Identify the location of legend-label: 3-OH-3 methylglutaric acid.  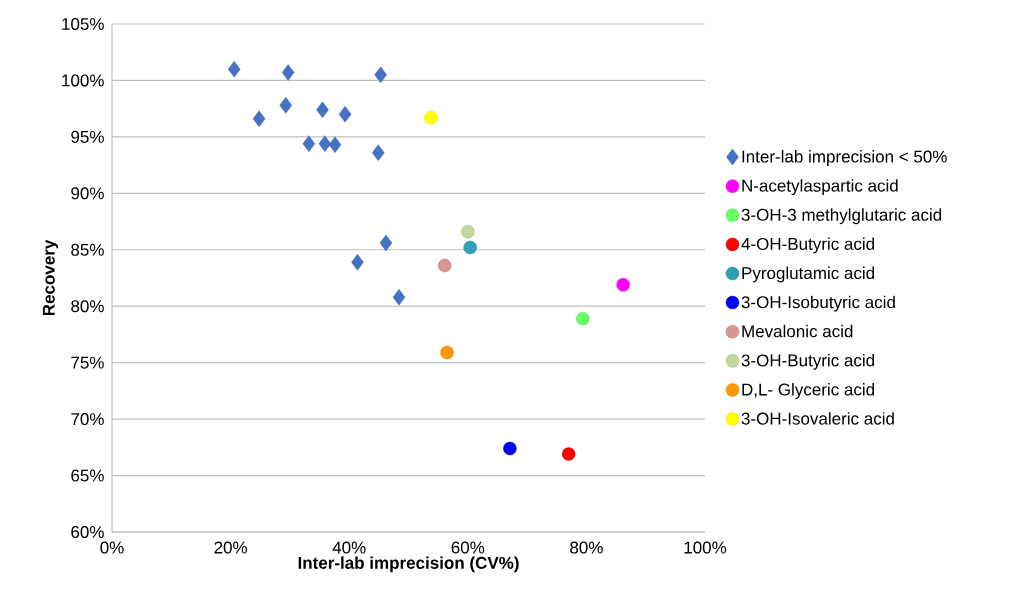
(841, 216).